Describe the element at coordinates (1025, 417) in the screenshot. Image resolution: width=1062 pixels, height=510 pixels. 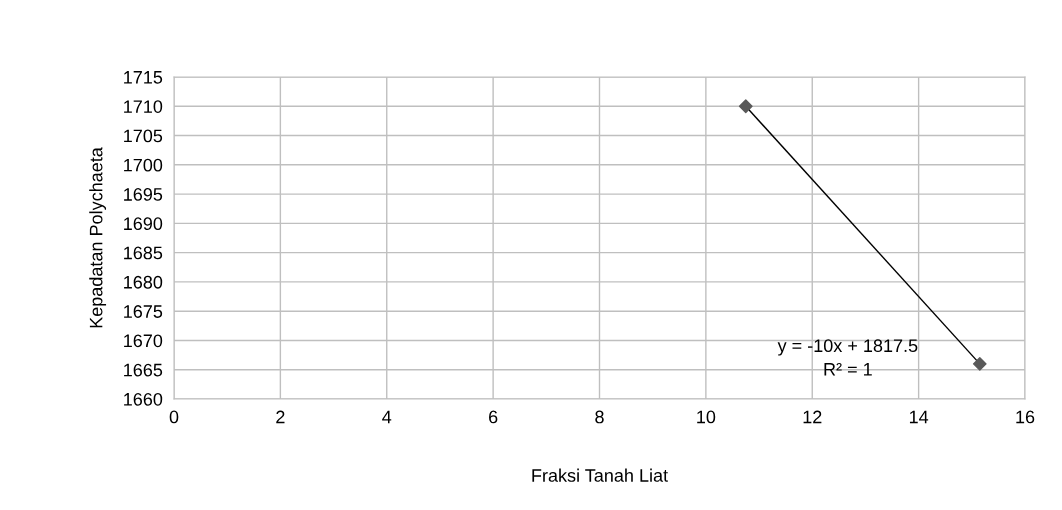
I see `x-tick-label: 16` at that location.